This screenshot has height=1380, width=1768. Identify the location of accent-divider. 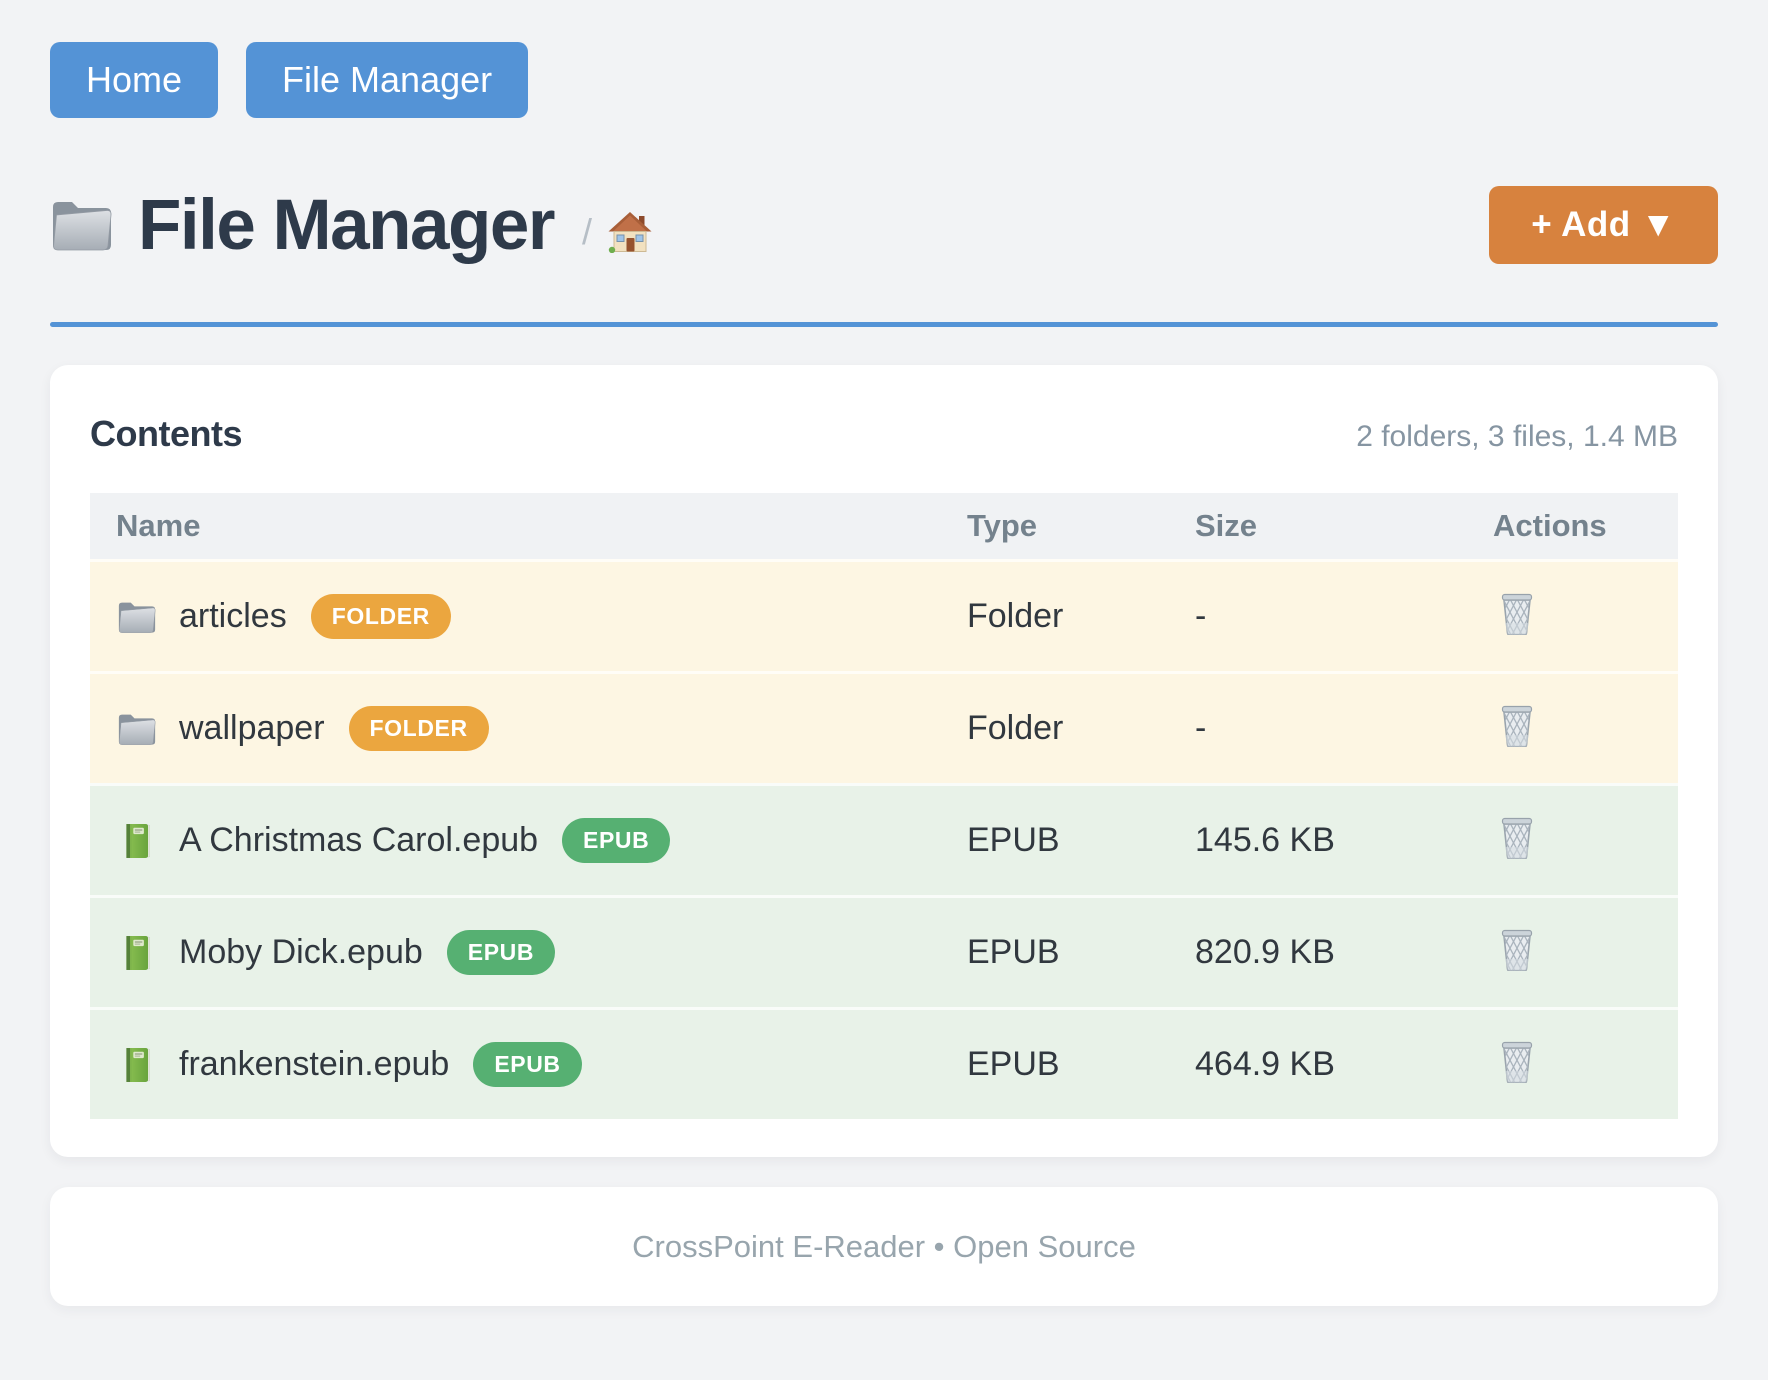
(884, 324).